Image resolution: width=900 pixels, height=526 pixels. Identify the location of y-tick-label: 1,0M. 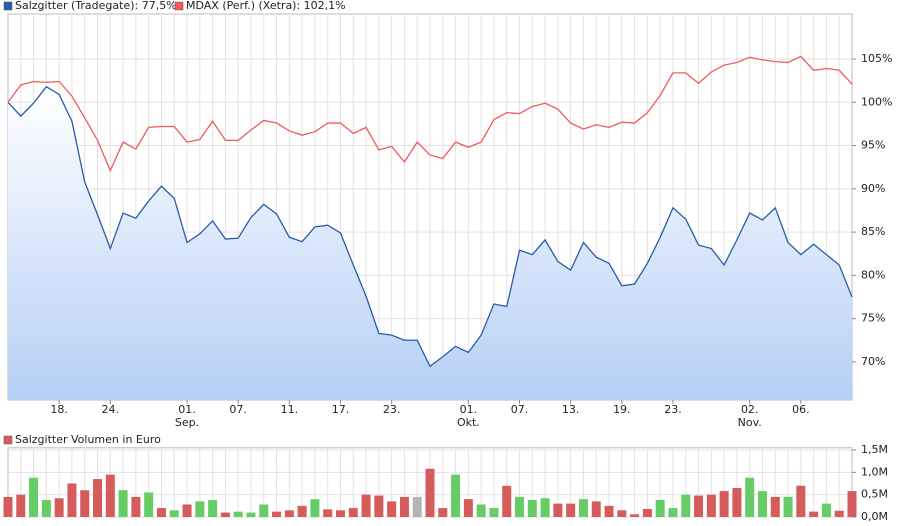
(874, 471).